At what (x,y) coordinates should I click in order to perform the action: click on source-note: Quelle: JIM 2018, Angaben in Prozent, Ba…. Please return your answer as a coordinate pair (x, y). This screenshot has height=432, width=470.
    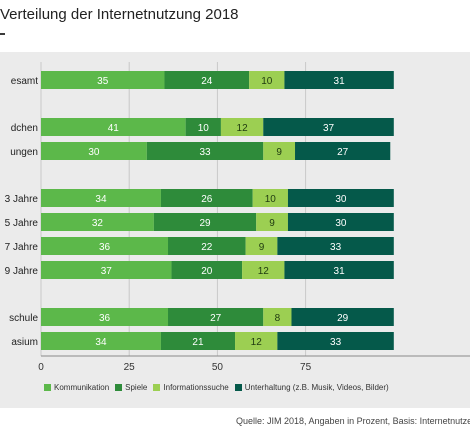
    Looking at the image, I should click on (353, 421).